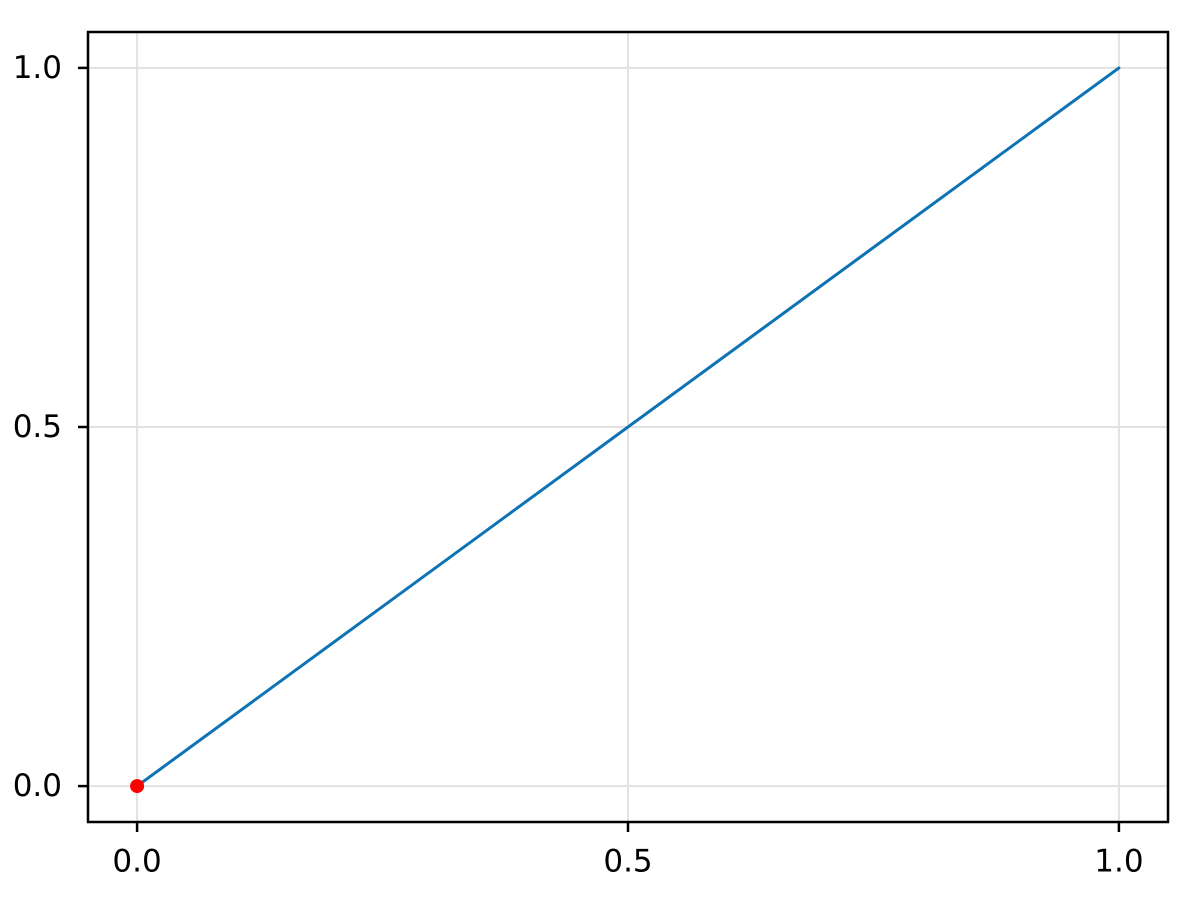 The height and width of the screenshot is (900, 1200). Describe the element at coordinates (1118, 861) in the screenshot. I see `x-tick-label: 1.0` at that location.